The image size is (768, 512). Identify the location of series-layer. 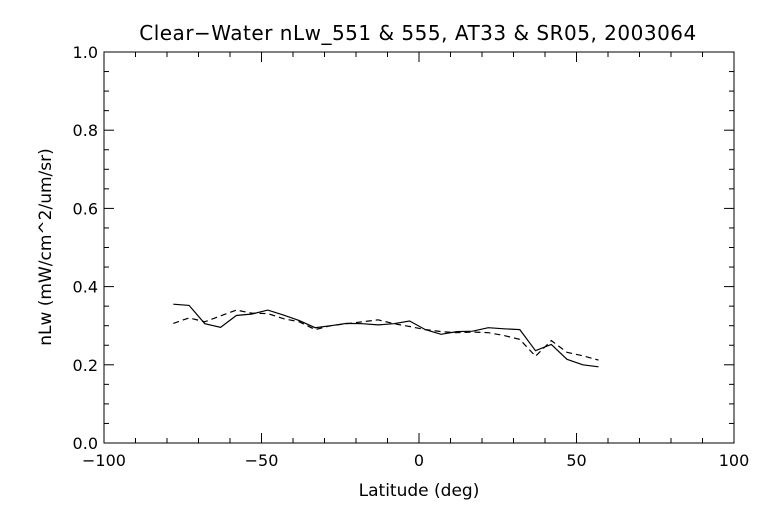
(386, 335).